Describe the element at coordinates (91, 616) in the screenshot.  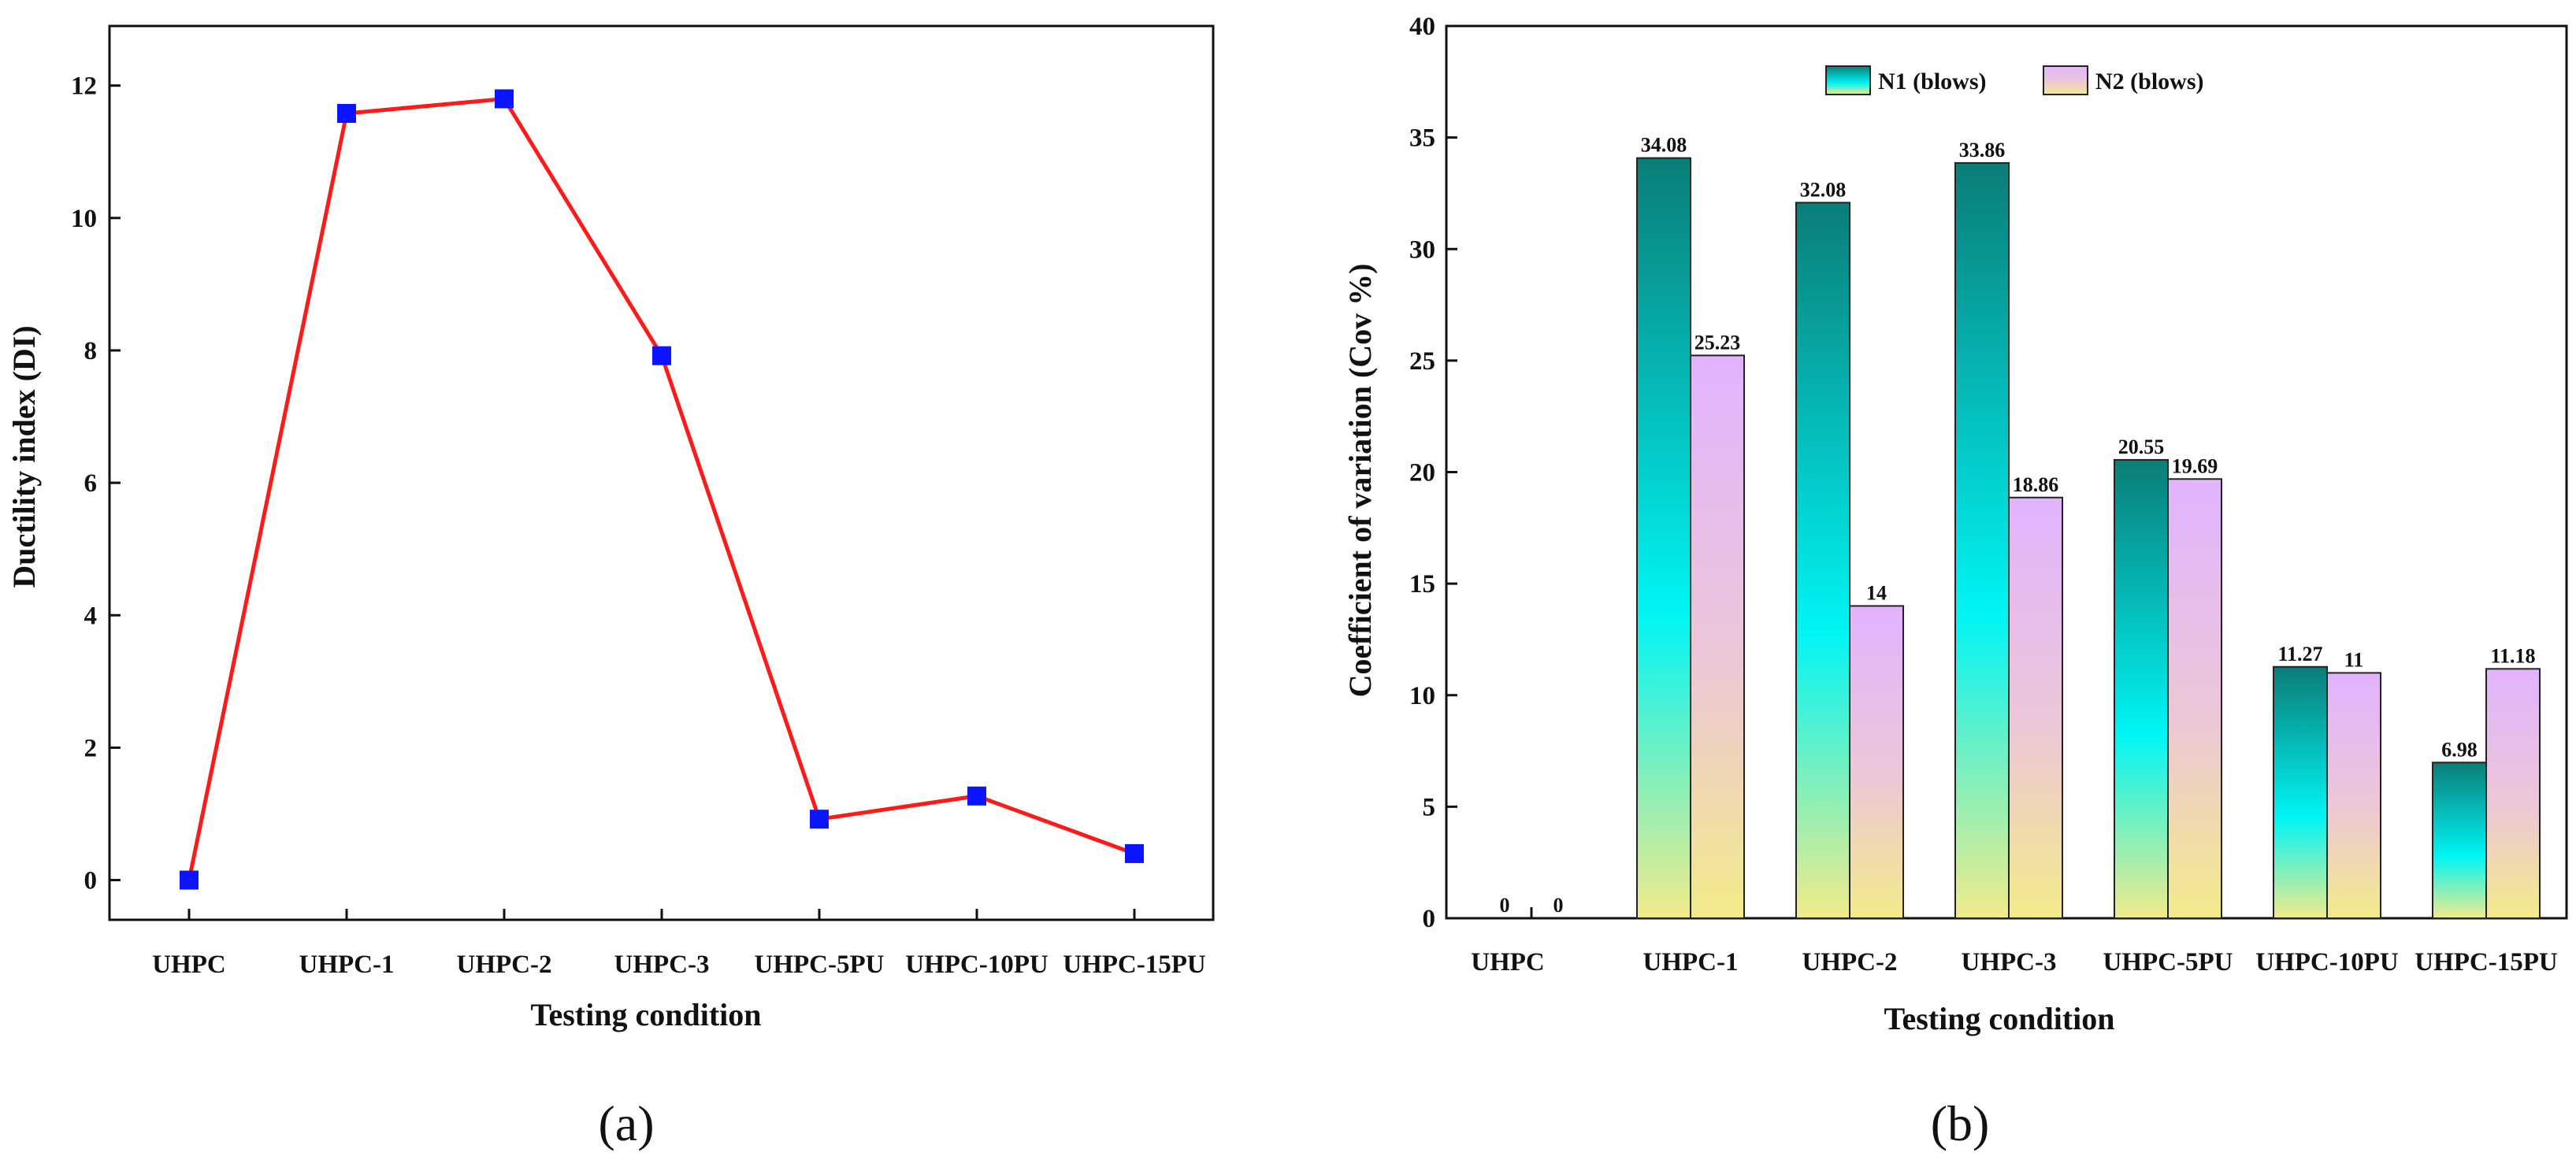
I see `y-tick-label-a: 4` at that location.